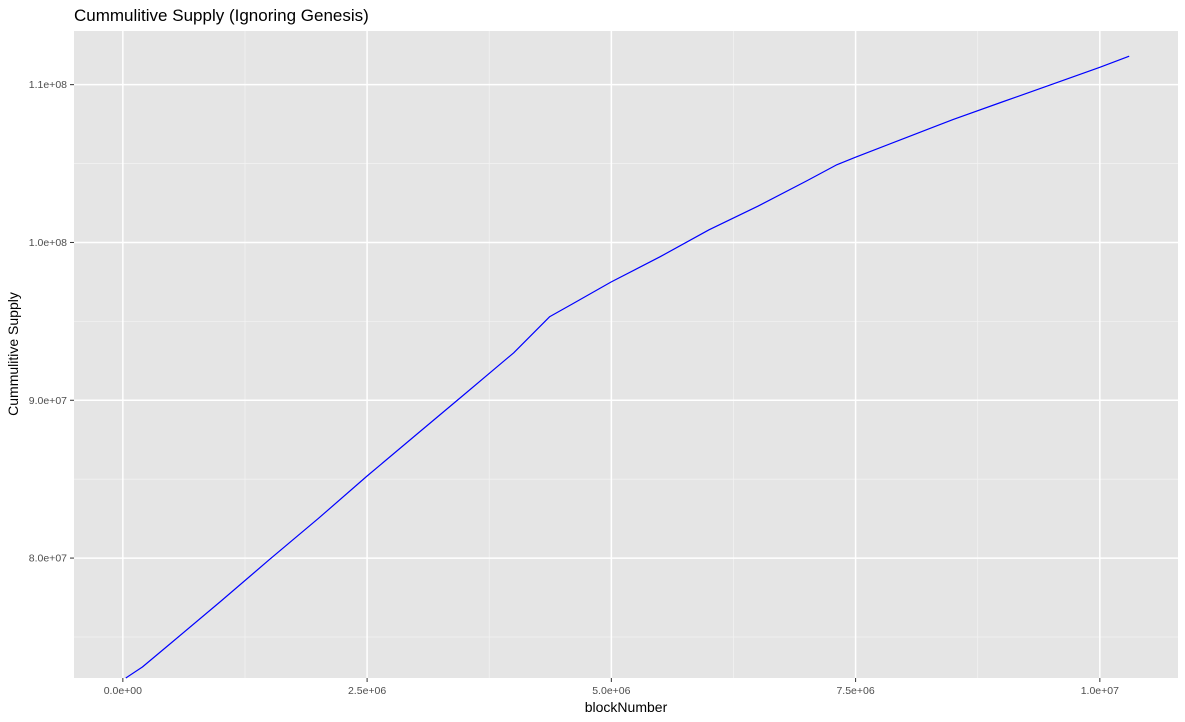 The image size is (1185, 722). What do you see at coordinates (1100, 691) in the screenshot?
I see `x-tick-label: 1.0e+07` at bounding box center [1100, 691].